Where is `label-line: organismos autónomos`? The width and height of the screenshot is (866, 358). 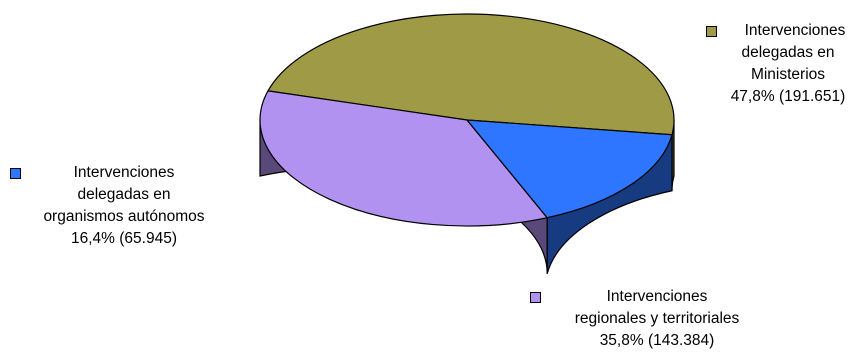 label-line: organismos autónomos is located at coordinates (124, 216).